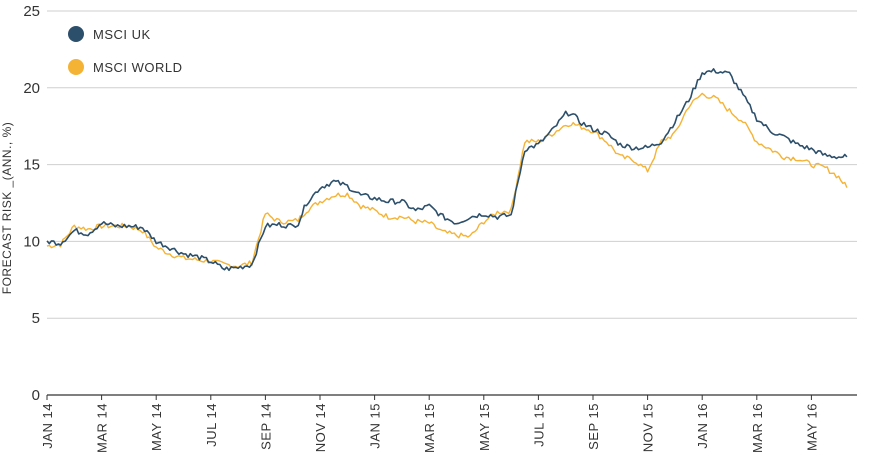 Image resolution: width=870 pixels, height=476 pixels. Describe the element at coordinates (538, 425) in the screenshot. I see `x-tick-label: JUL 15` at that location.